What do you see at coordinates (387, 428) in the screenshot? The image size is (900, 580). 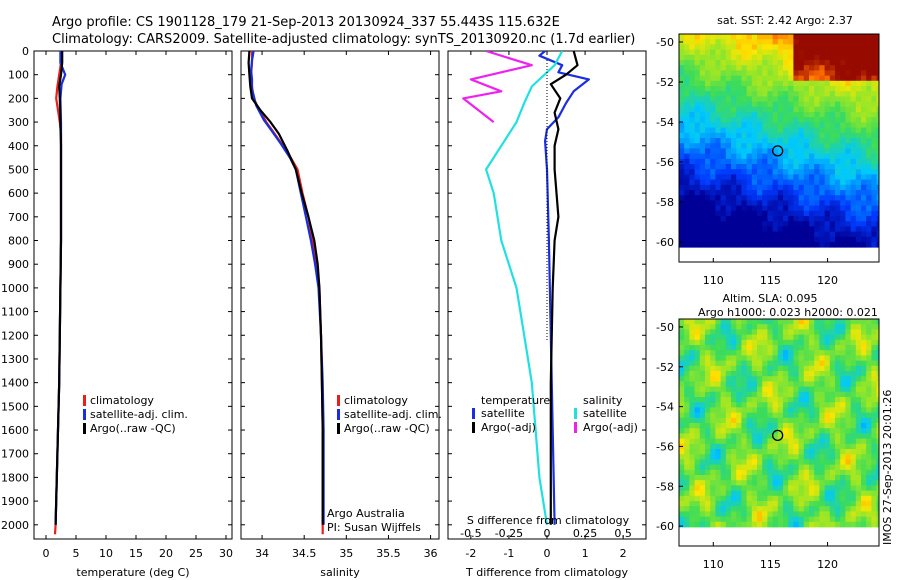 I see `legend-label: Argo(..raw -QC)` at bounding box center [387, 428].